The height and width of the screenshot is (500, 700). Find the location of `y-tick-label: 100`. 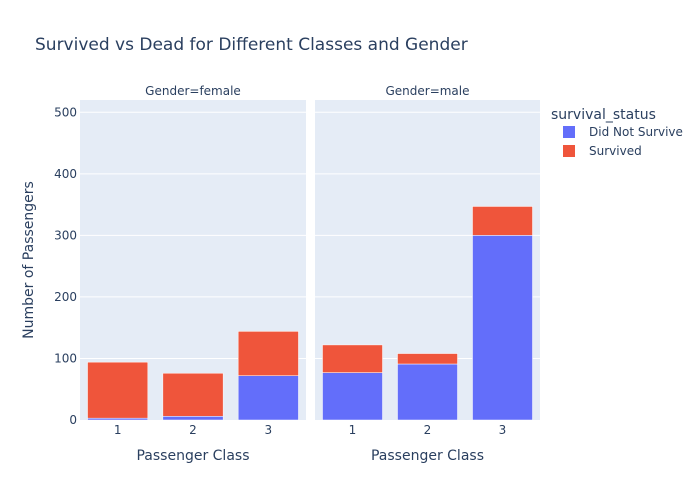

y-tick-label: 100 is located at coordinates (65, 358).